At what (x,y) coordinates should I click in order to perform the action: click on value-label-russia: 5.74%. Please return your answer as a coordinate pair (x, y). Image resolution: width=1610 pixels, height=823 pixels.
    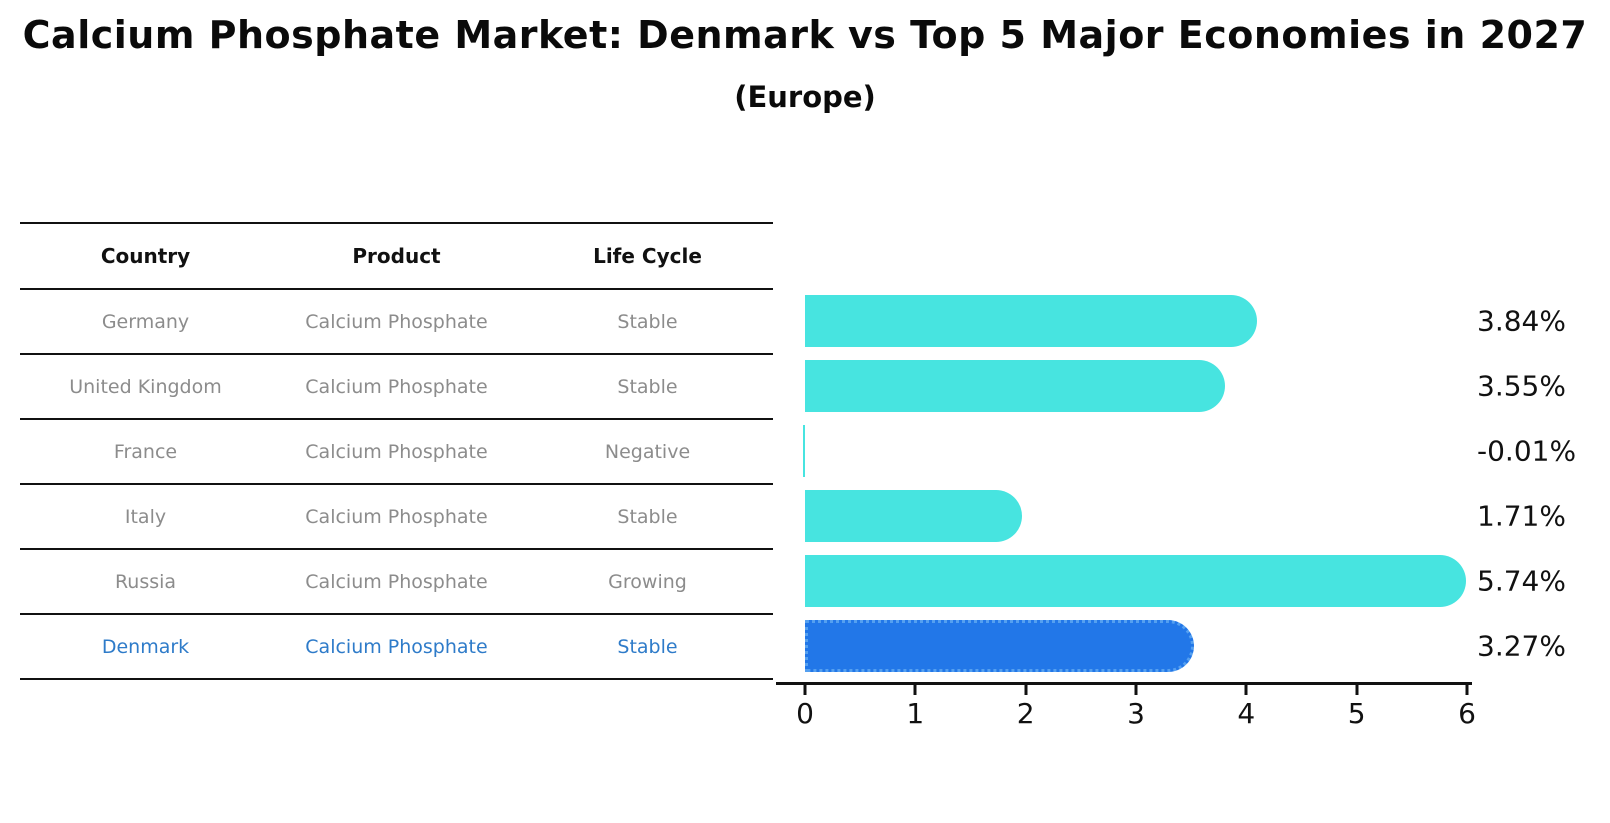
    Looking at the image, I should click on (1521, 580).